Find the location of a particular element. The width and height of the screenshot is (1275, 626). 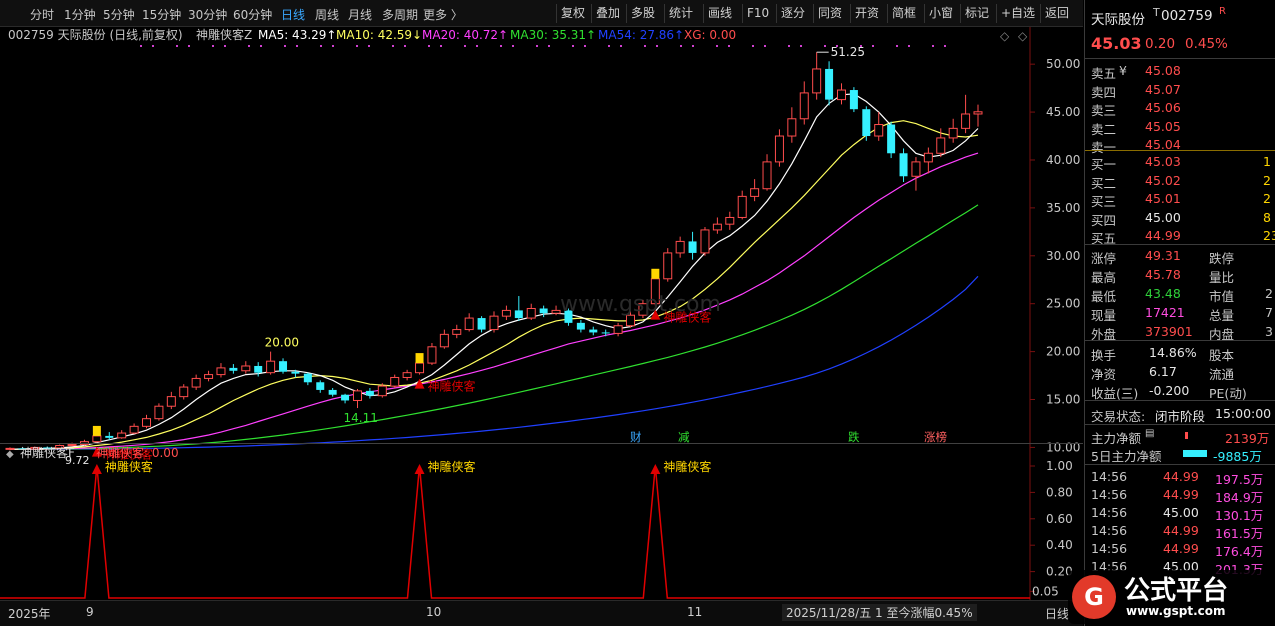

bid-row: 买一 45.03 1 is located at coordinates (1180, 162).